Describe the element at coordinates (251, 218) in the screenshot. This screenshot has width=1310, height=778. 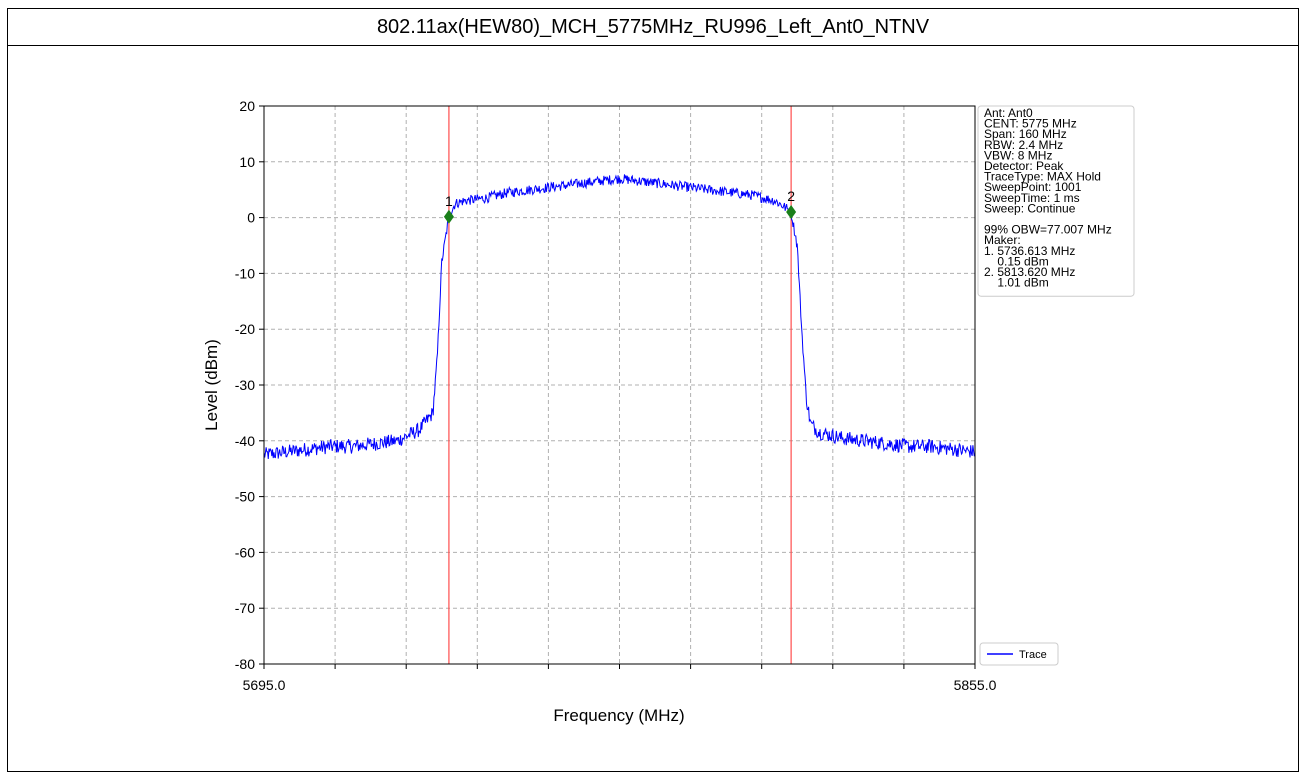
I see `y-tick-label: 0` at that location.